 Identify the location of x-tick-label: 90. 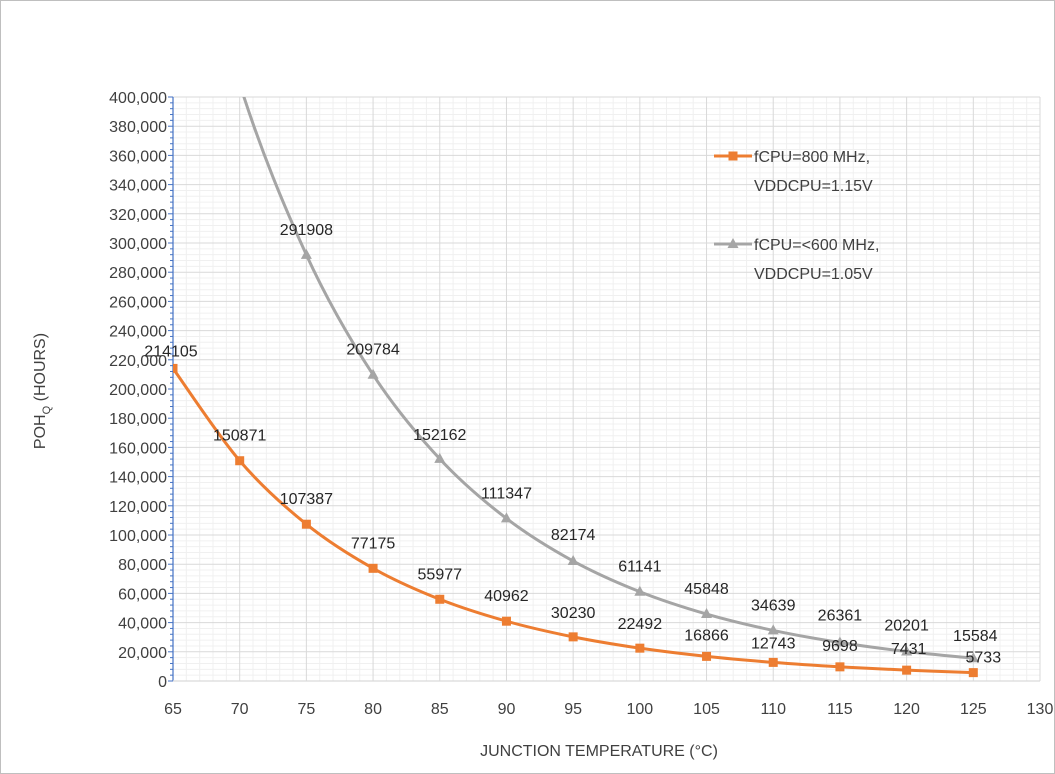
(507, 709).